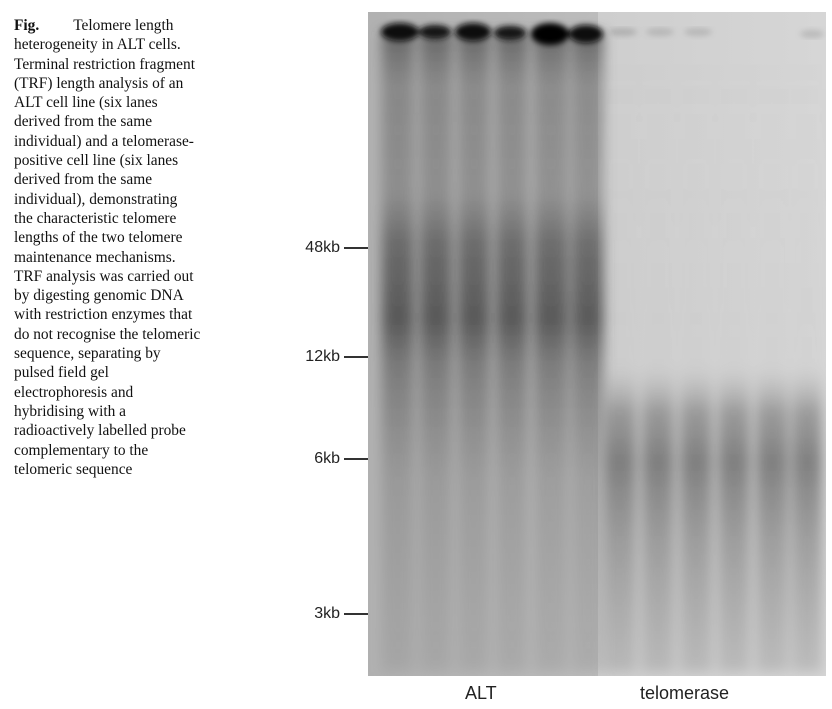 The height and width of the screenshot is (709, 832). Describe the element at coordinates (123, 25) in the screenshot. I see `caption-line: Telomere length` at that location.